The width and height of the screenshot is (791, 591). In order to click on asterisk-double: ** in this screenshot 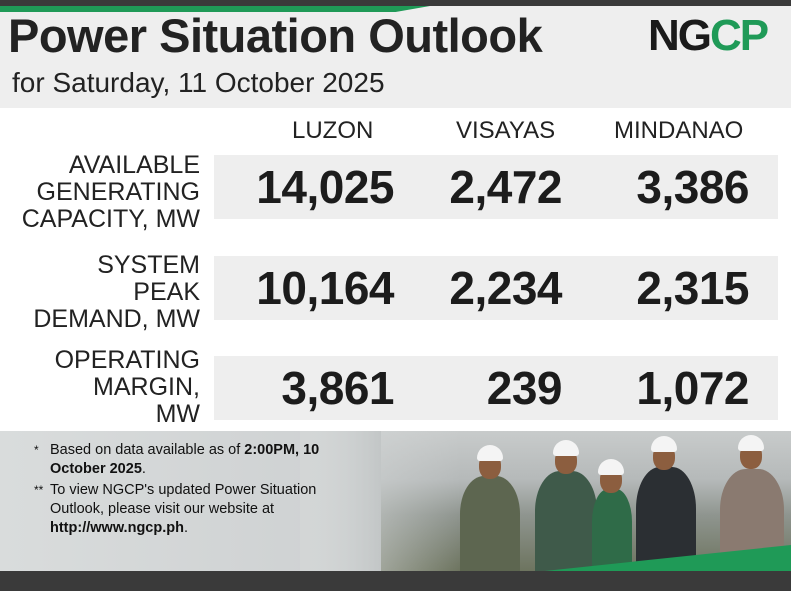, I will do `click(39, 490)`.